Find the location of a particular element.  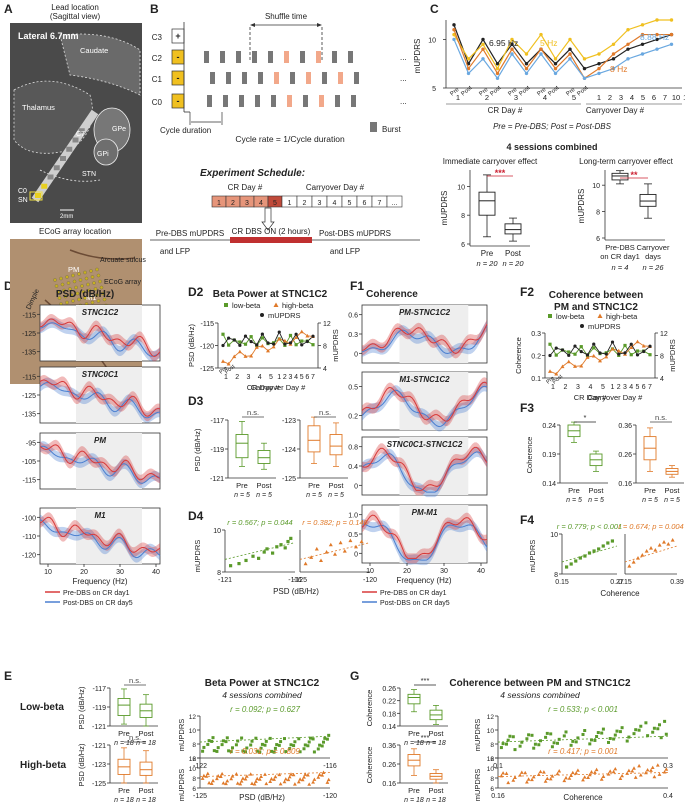

scatter-xtick: -121 is located at coordinates (225, 580).